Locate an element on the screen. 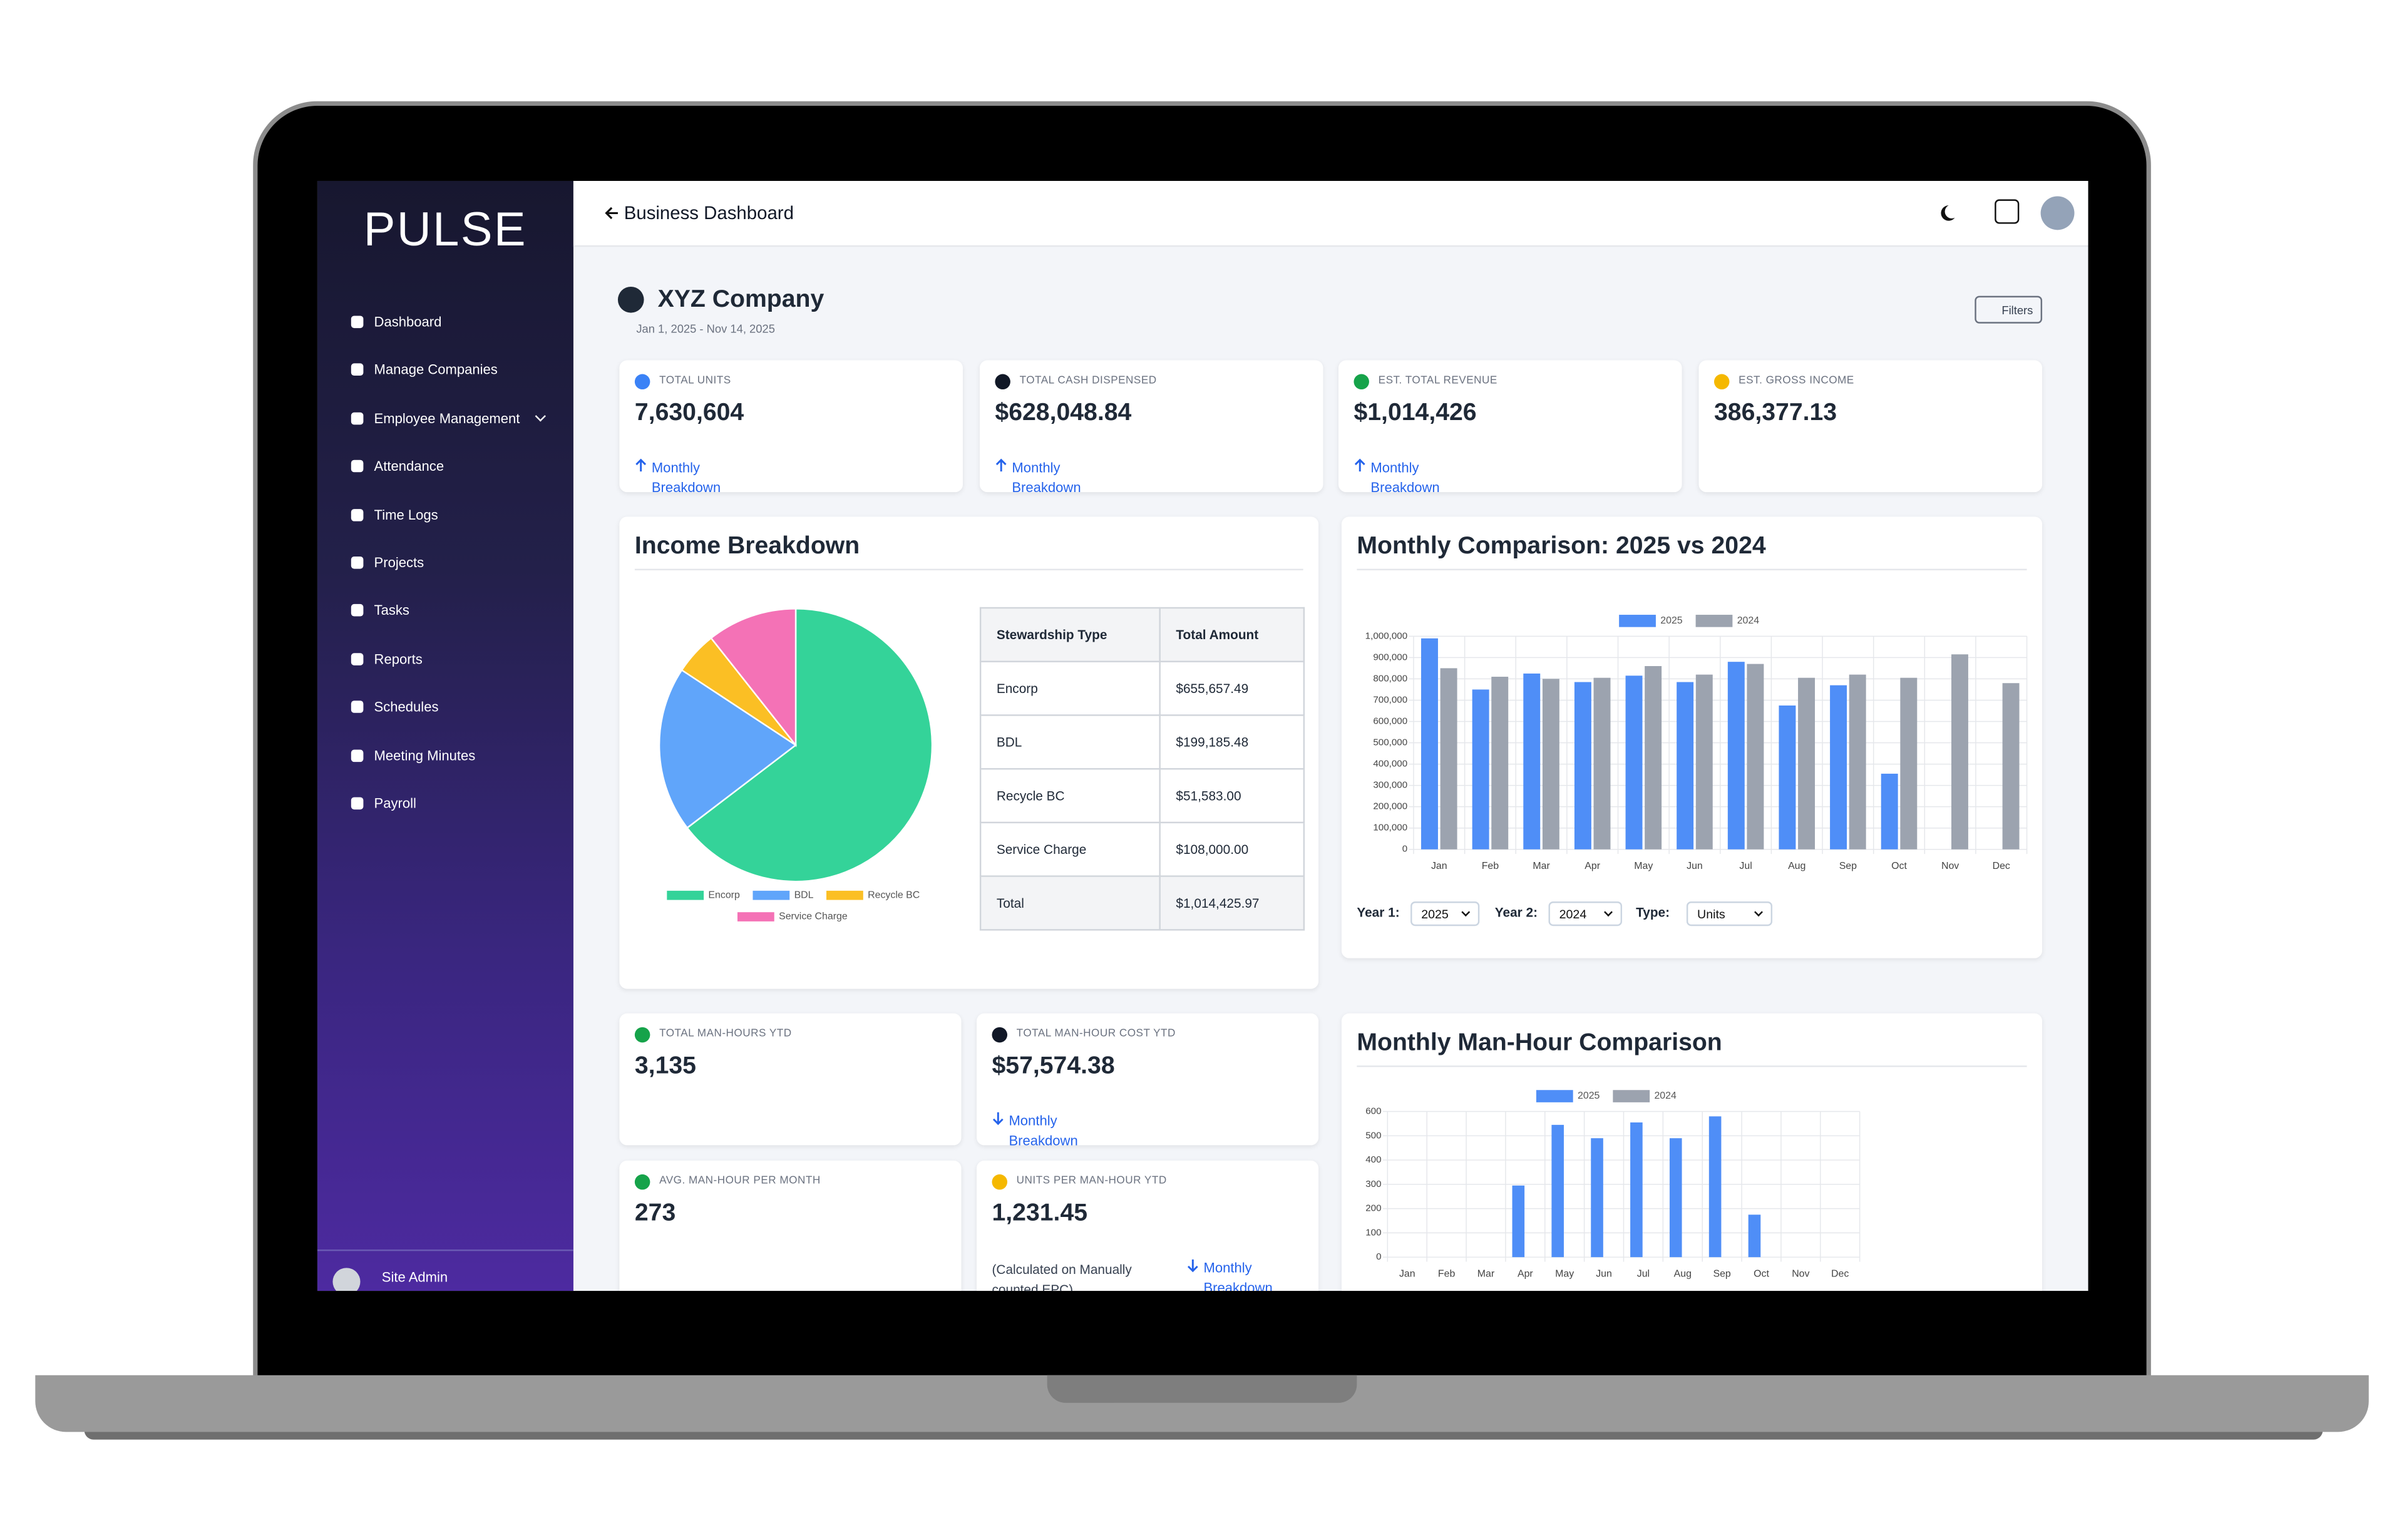 Image resolution: width=2404 pixels, height=1540 pixels. back-arrow is located at coordinates (611, 212).